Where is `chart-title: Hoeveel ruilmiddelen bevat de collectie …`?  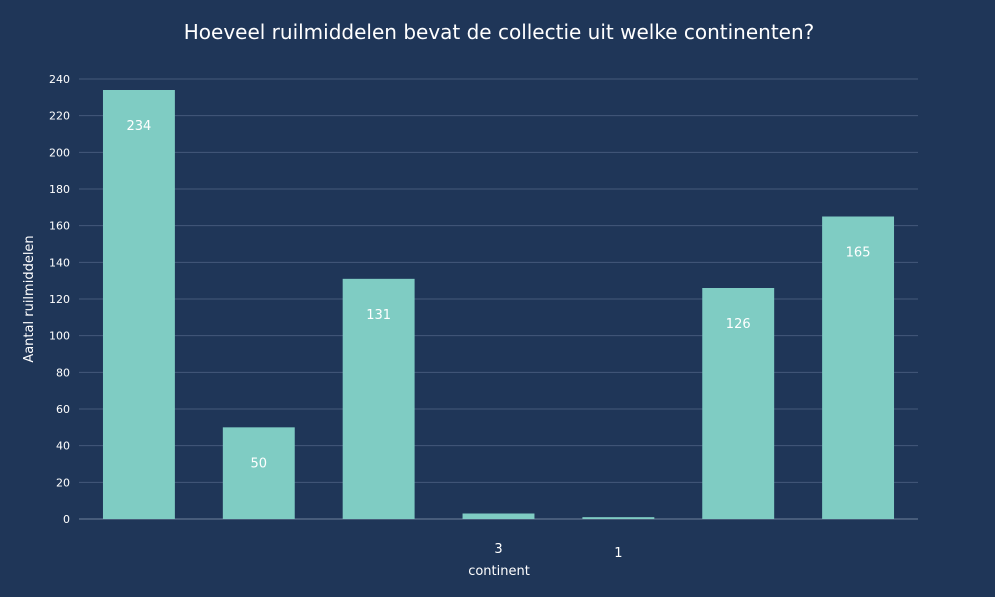 chart-title: Hoeveel ruilmiddelen bevat de collectie … is located at coordinates (499, 32).